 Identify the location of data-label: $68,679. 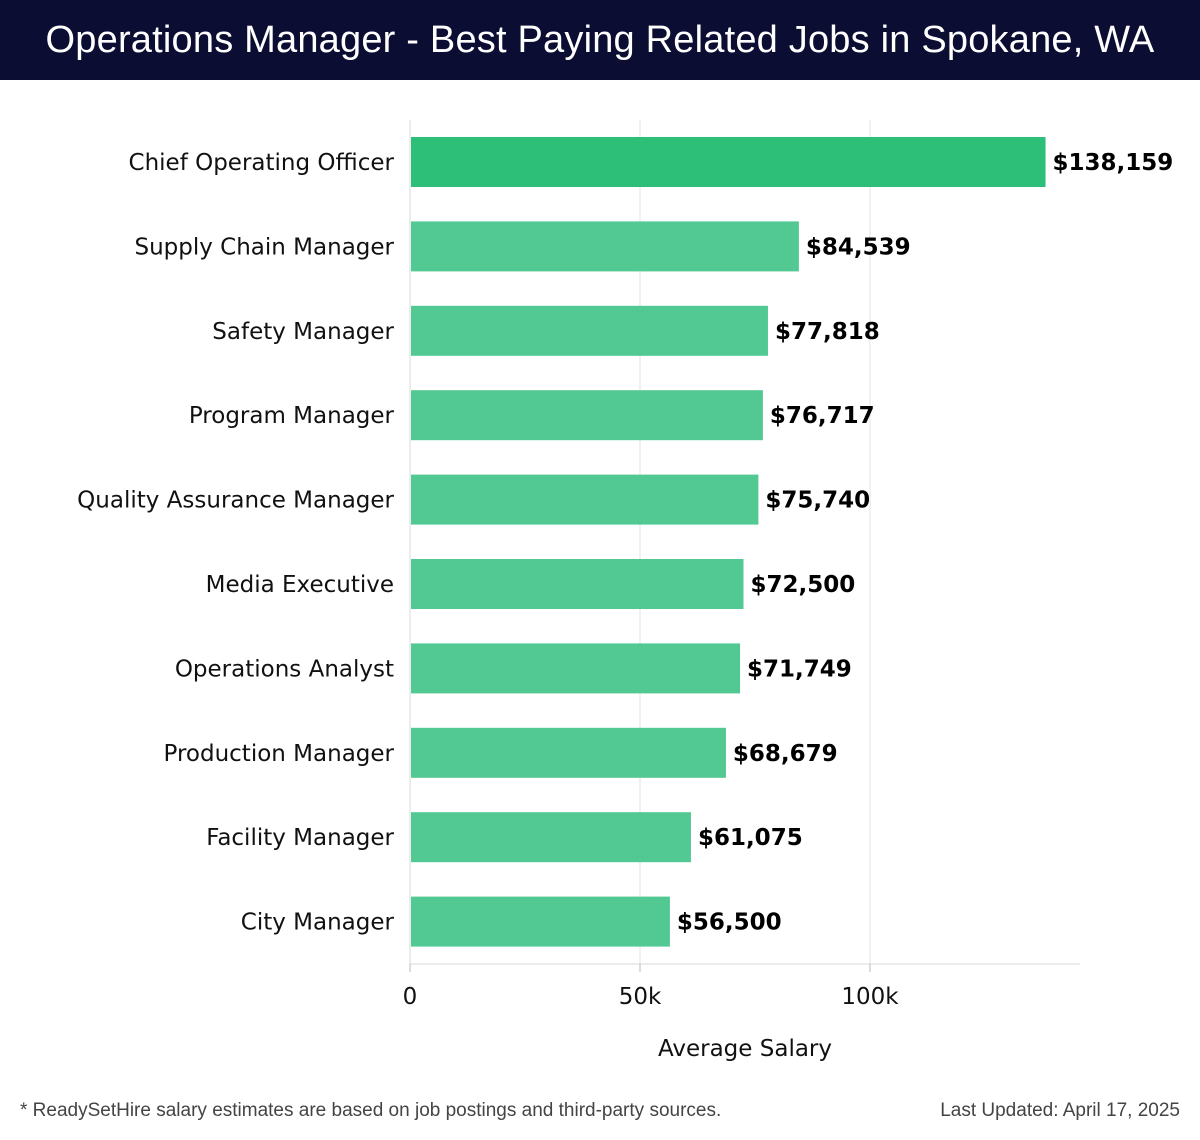
(785, 754).